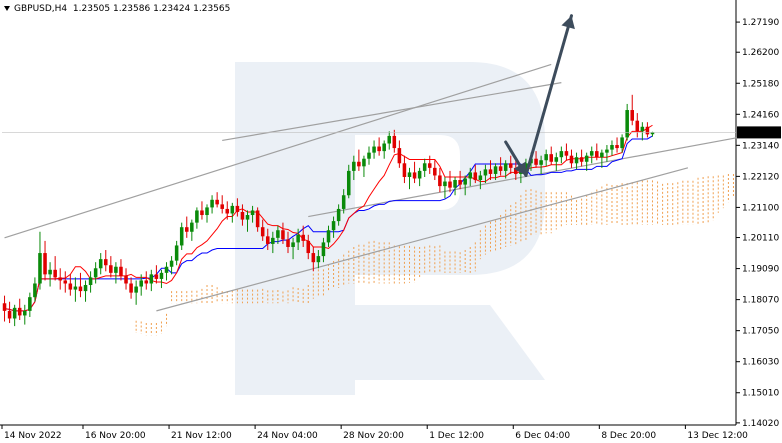 The image size is (782, 443). What do you see at coordinates (760, 270) in the screenshot?
I see `y-tick-label: 1.19090` at bounding box center [760, 270].